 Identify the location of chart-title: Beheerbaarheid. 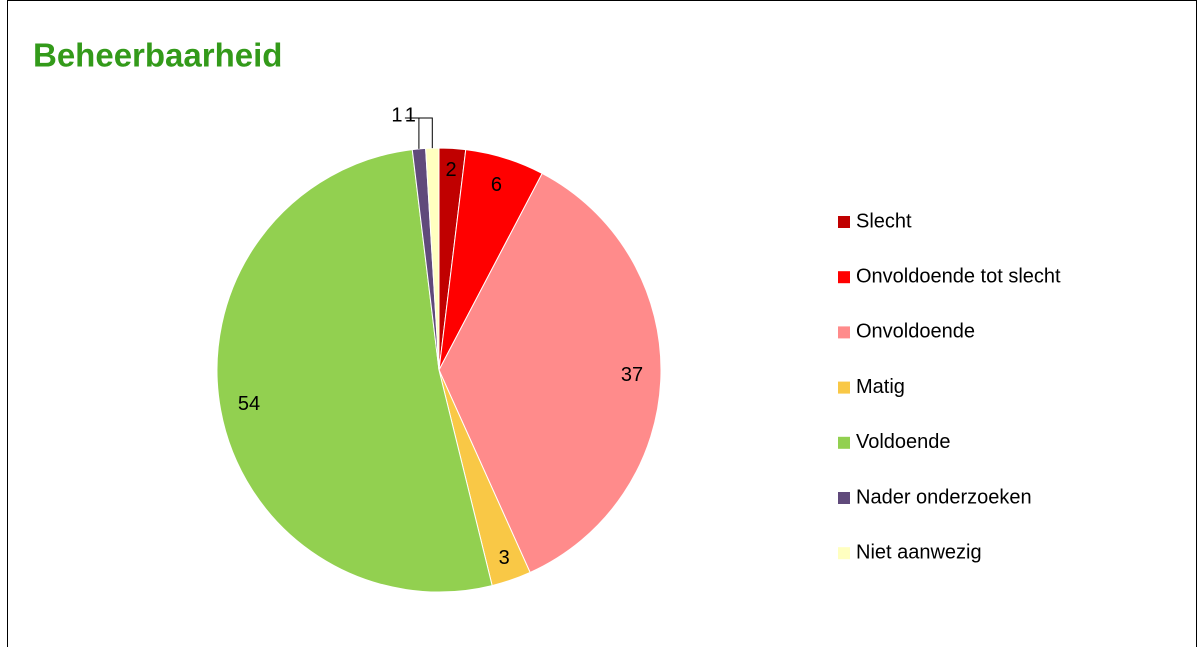
(157, 55).